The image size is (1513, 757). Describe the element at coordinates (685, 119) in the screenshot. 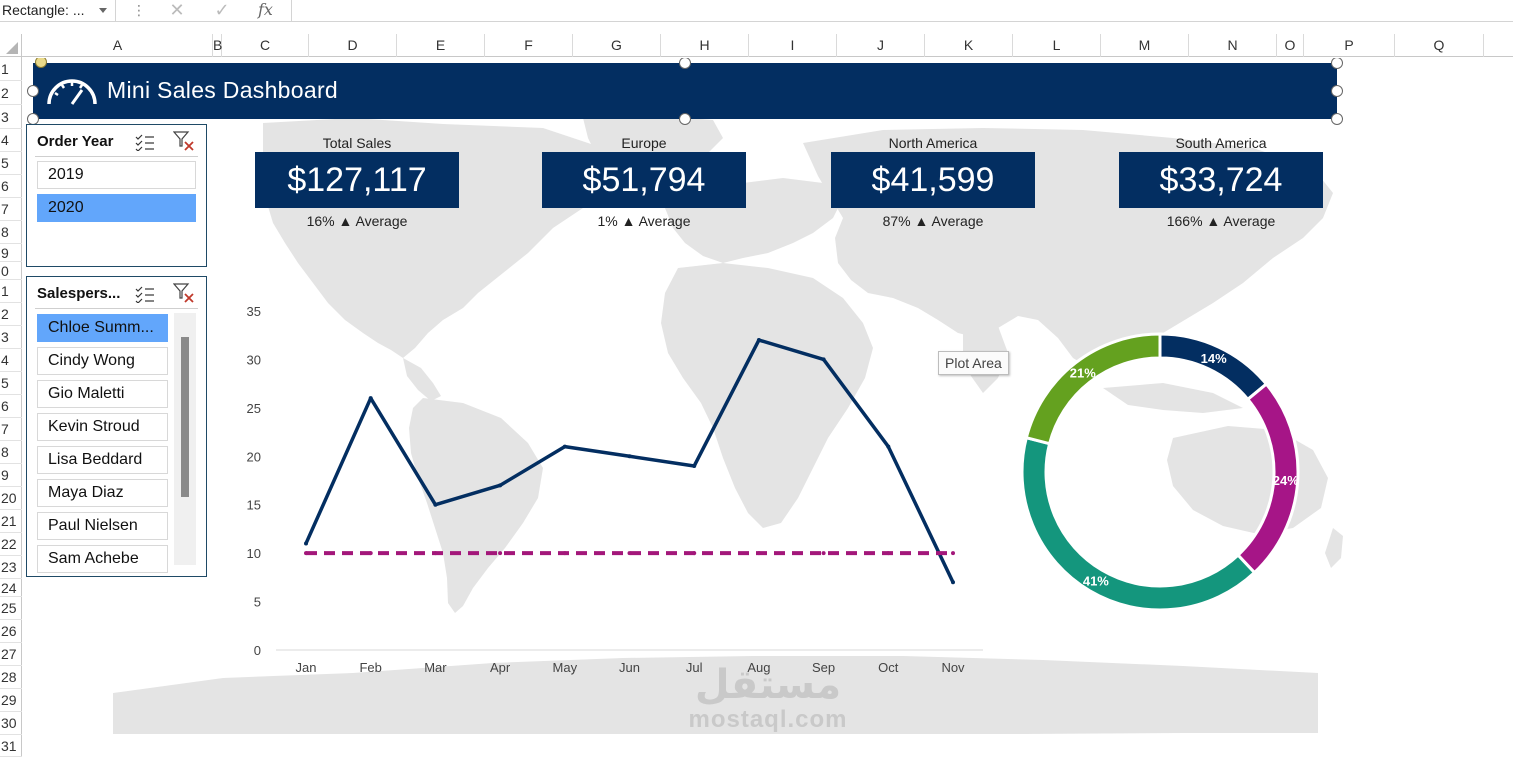

I see `resize-handle-bottom` at that location.